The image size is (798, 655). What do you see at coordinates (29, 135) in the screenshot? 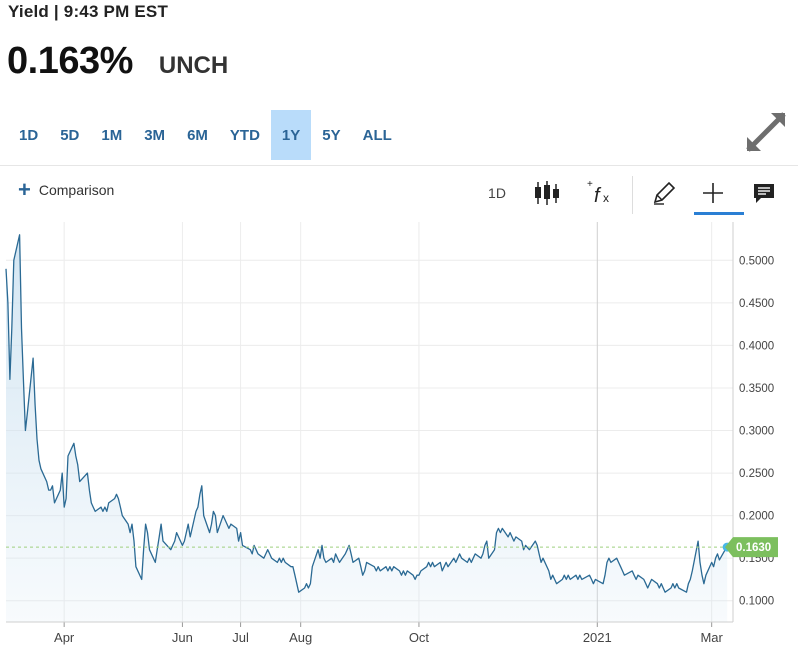
I see `range-1d-button: 1D` at bounding box center [29, 135].